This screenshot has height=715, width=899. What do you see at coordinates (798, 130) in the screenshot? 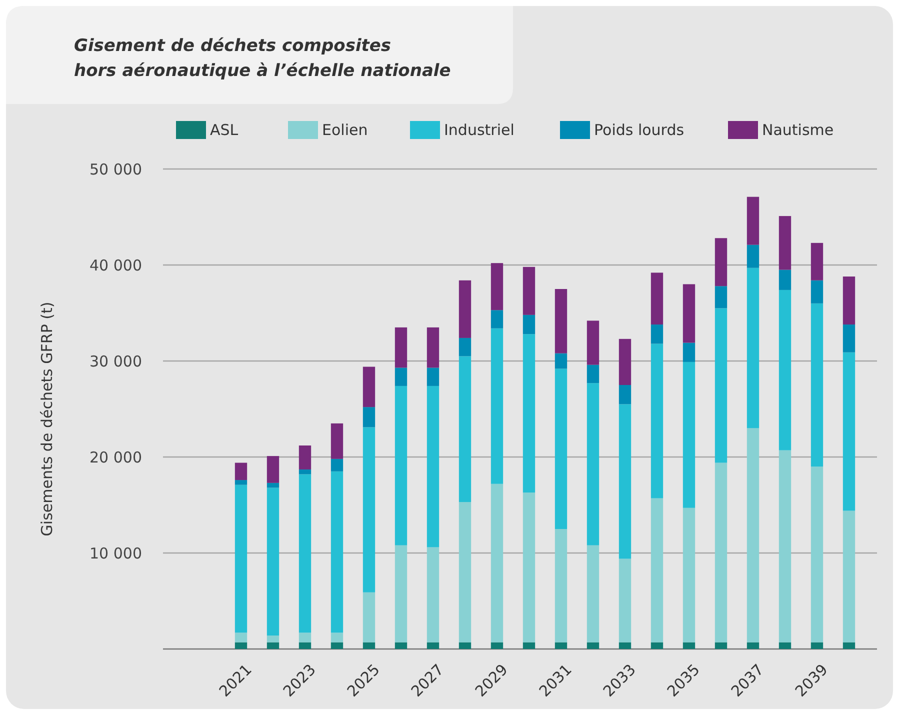
I see `legend-label: Nautisme` at bounding box center [798, 130].